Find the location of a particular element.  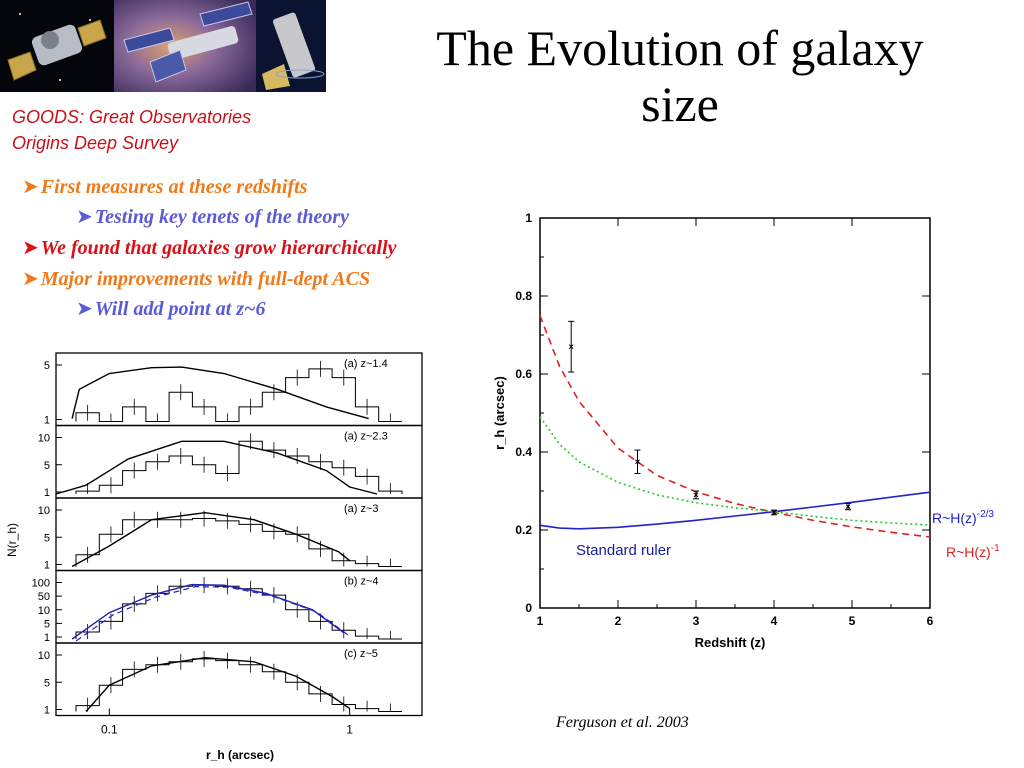

histogram-panel: 1 5 10 (a) z~3 is located at coordinates (230, 534).